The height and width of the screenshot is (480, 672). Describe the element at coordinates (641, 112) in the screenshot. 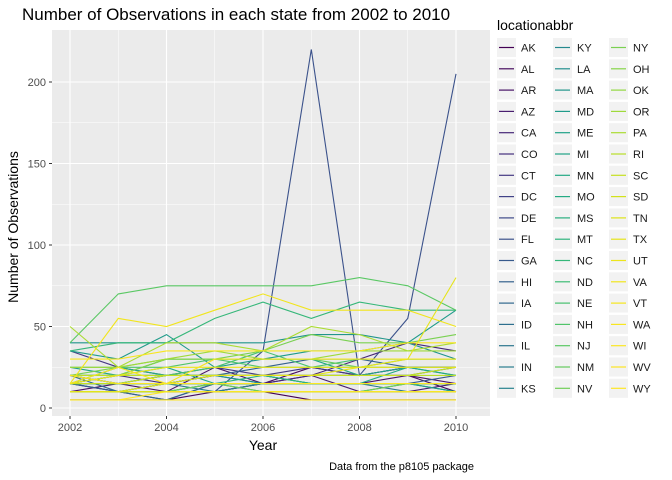

I see `legend-label: OR` at that location.